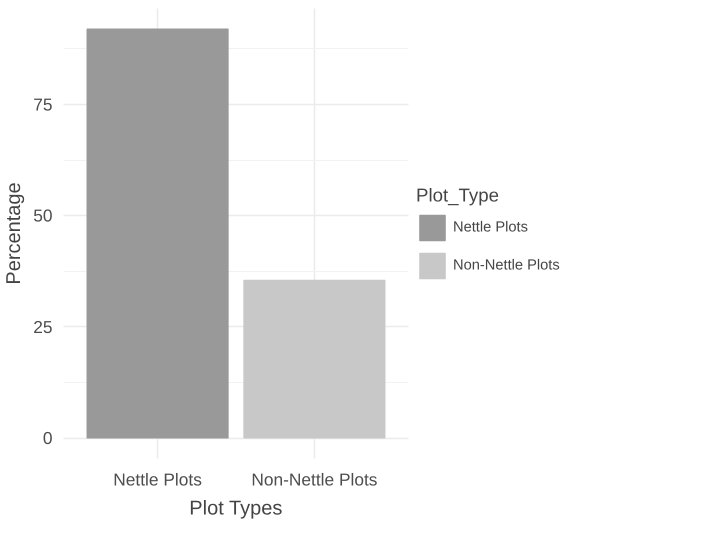 The height and width of the screenshot is (550, 708). Describe the element at coordinates (43, 326) in the screenshot. I see `y-tick-label: 25` at that location.